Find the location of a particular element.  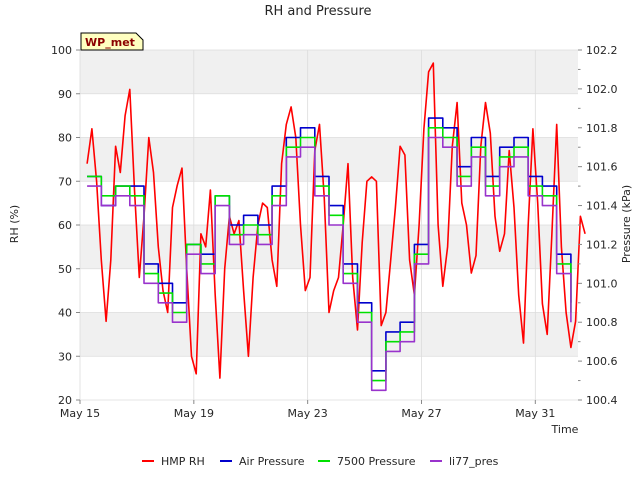

legend-label-7500-pressure: 7500 Pressure is located at coordinates (376, 461).